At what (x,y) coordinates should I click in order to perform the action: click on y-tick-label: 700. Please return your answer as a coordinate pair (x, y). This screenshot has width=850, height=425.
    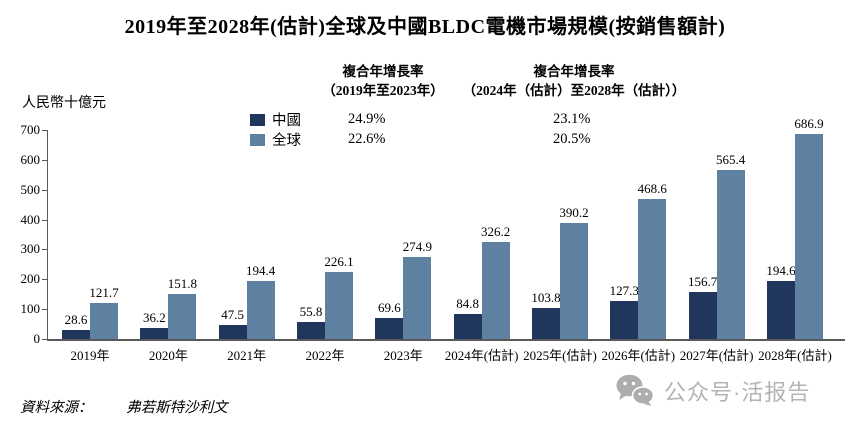
    Looking at the image, I should click on (30, 129).